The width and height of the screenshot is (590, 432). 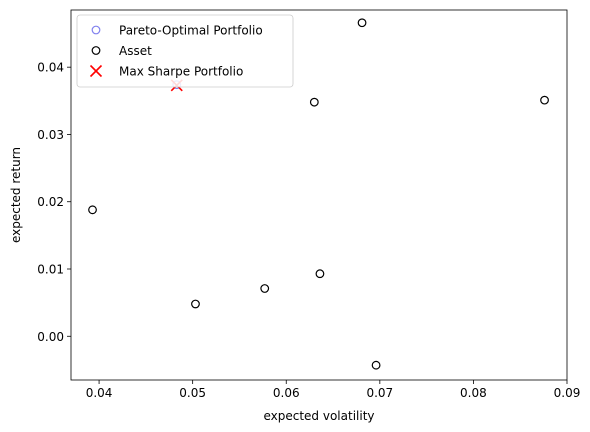 What do you see at coordinates (379, 393) in the screenshot?
I see `x-tick-label: 0.07` at bounding box center [379, 393].